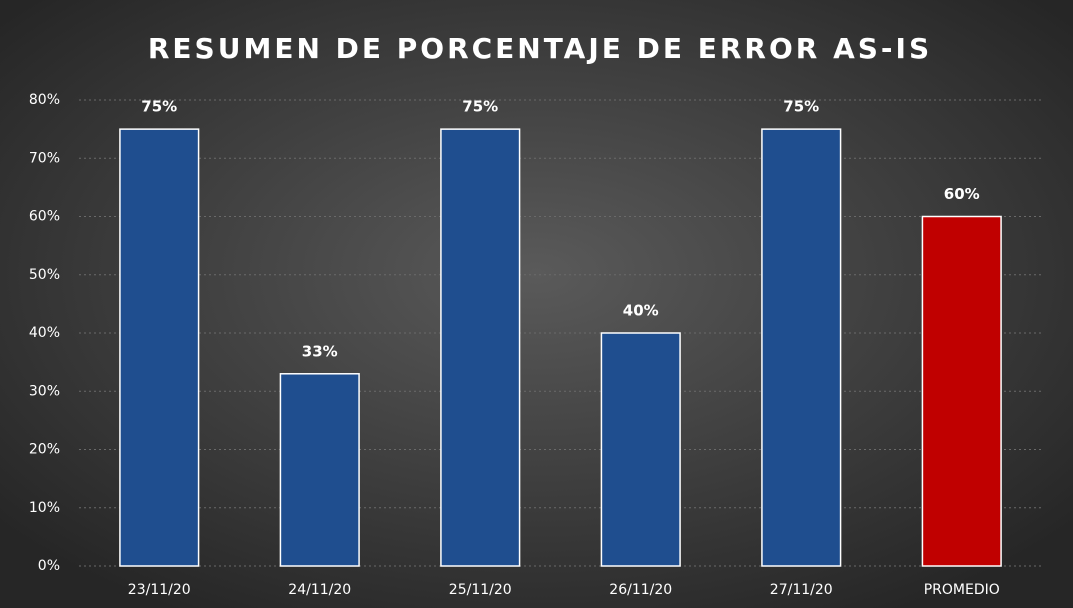  What do you see at coordinates (159, 590) in the screenshot?
I see `x-tick-label: 23/11/20` at bounding box center [159, 590].